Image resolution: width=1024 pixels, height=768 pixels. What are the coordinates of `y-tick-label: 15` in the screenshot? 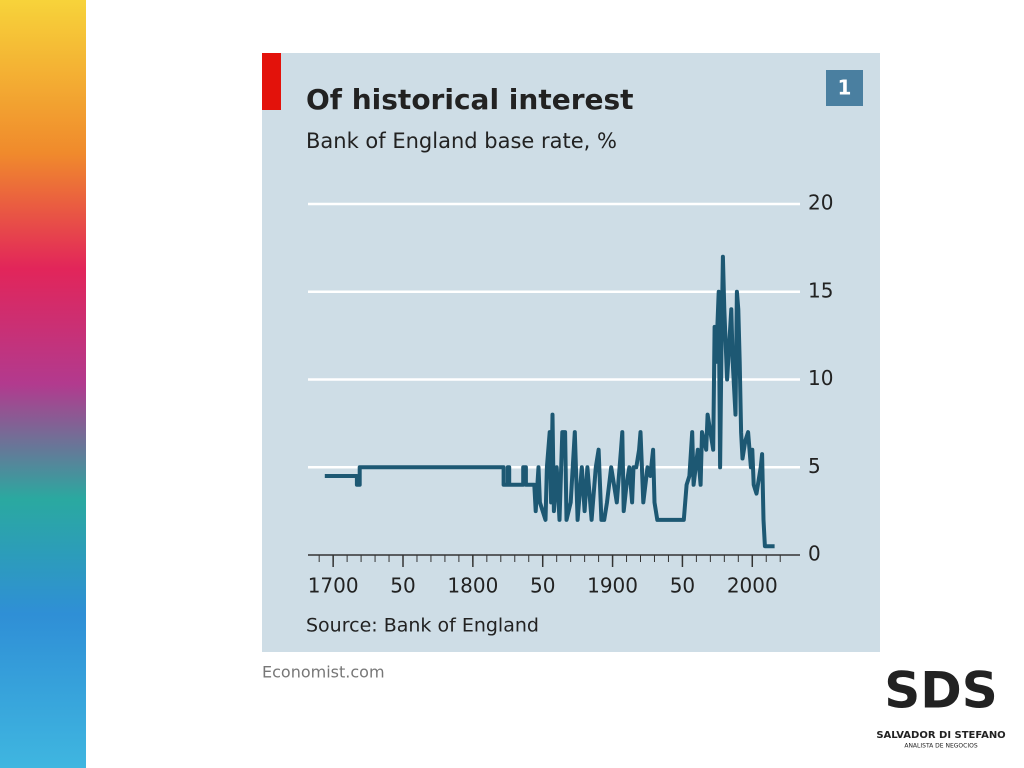 It's located at (820, 290).